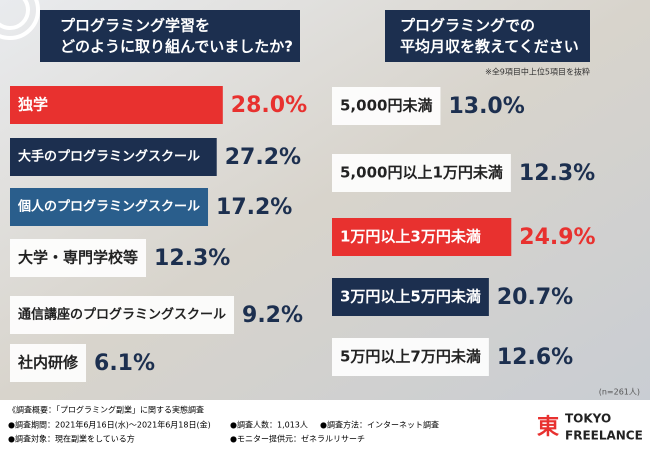 The width and height of the screenshot is (650, 450). What do you see at coordinates (254, 207) in the screenshot?
I see `value-label: 17.2%` at bounding box center [254, 207].